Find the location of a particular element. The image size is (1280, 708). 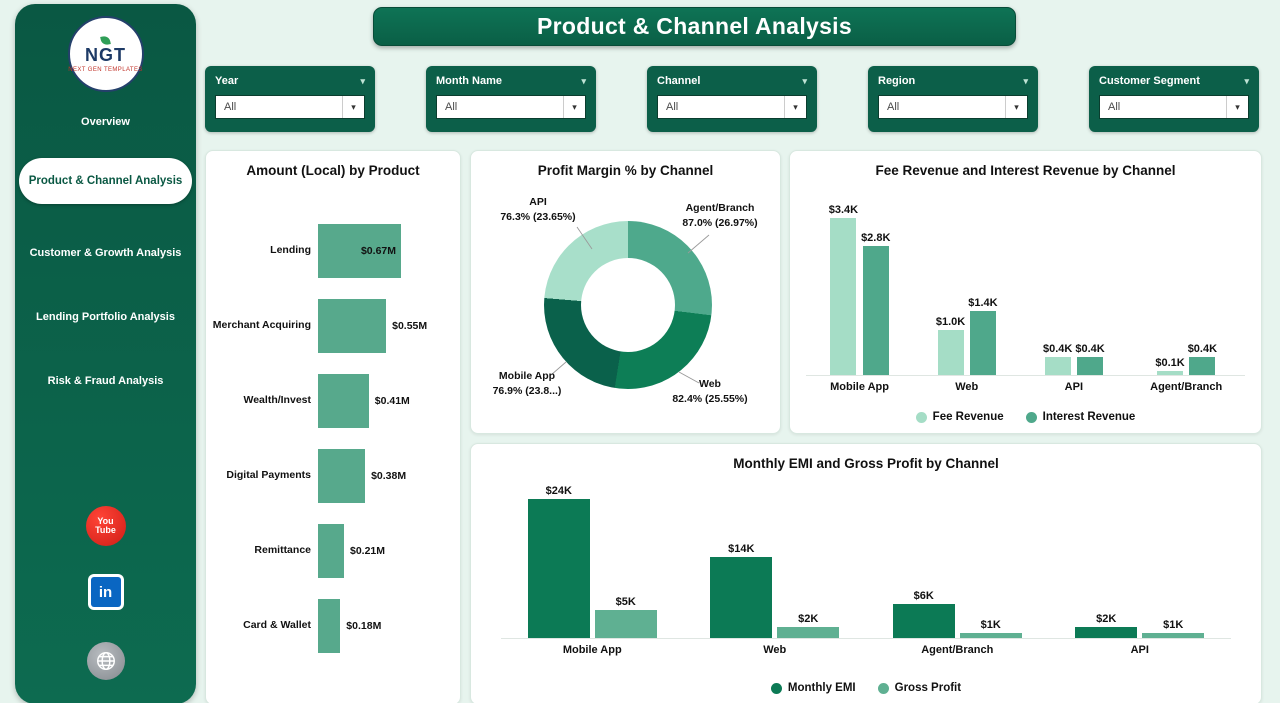

profit-donut is located at coordinates (628, 305).